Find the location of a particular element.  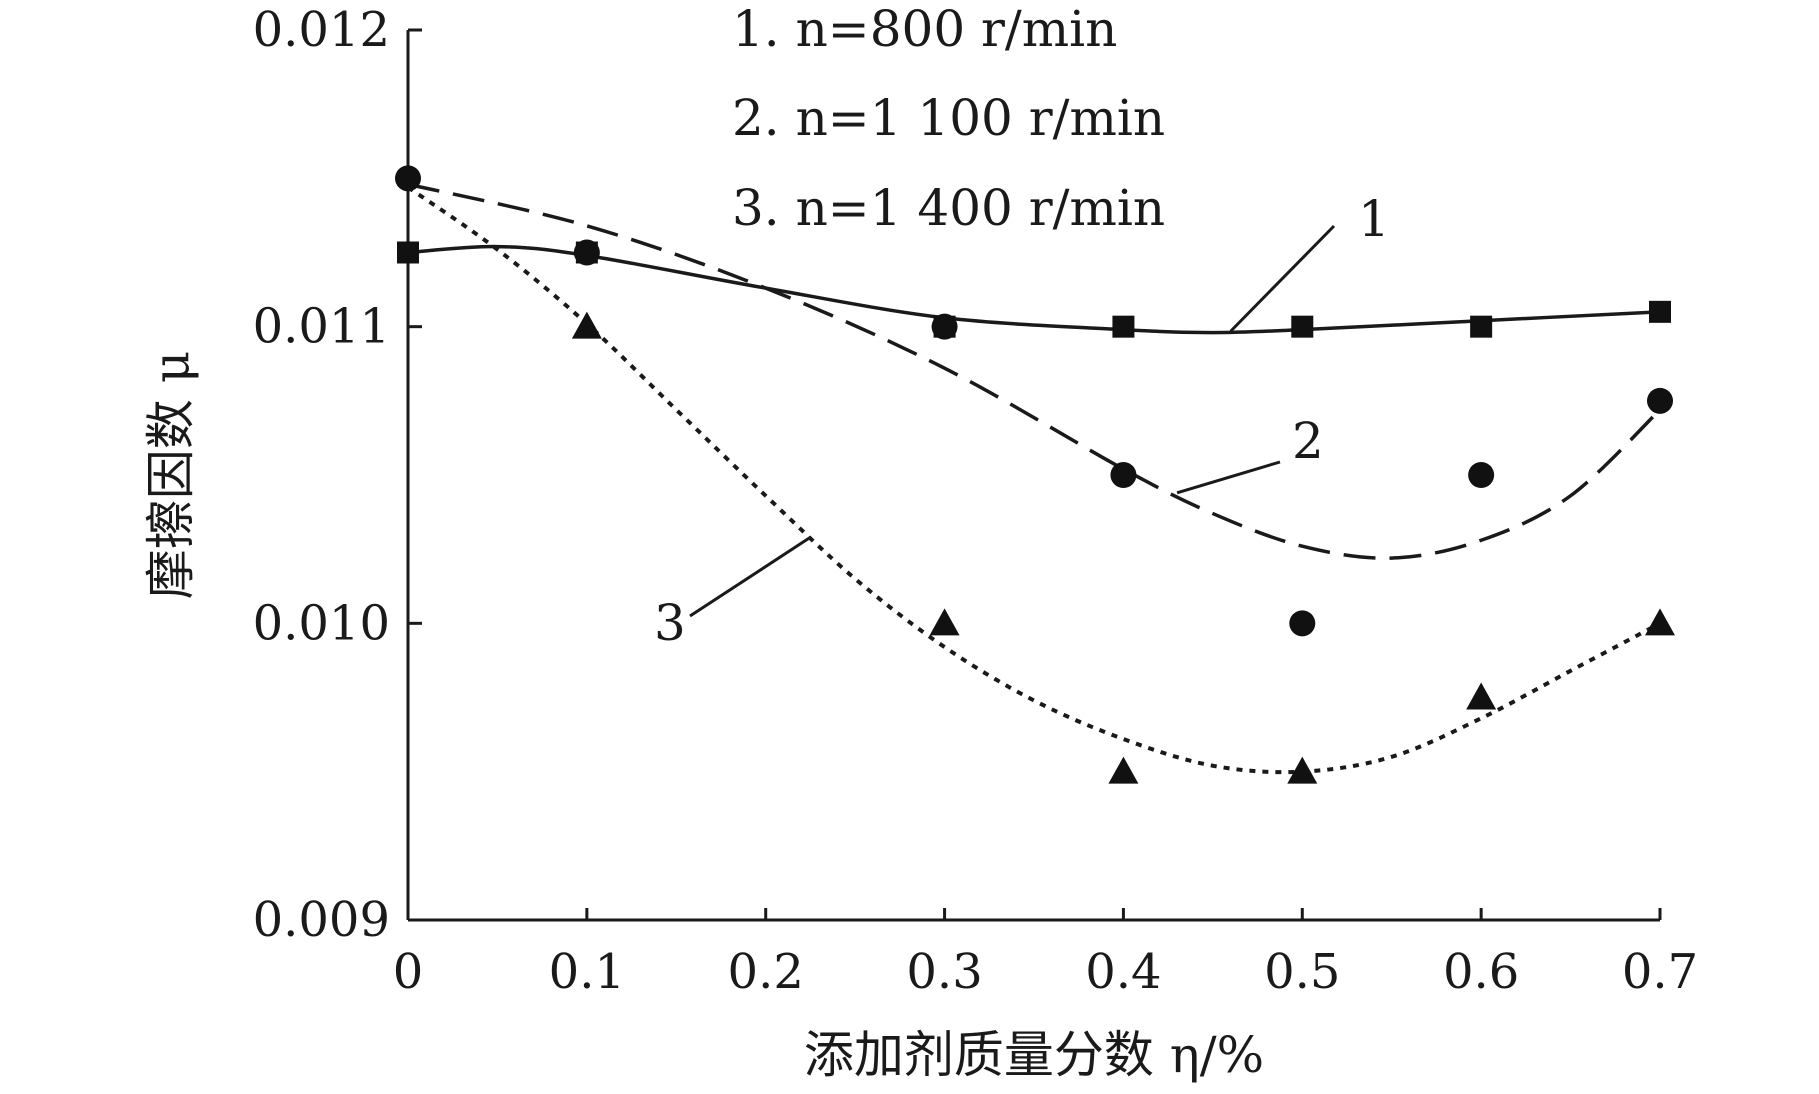

legend-entry-2: 2. n=1 100 r/min is located at coordinates (948, 118).